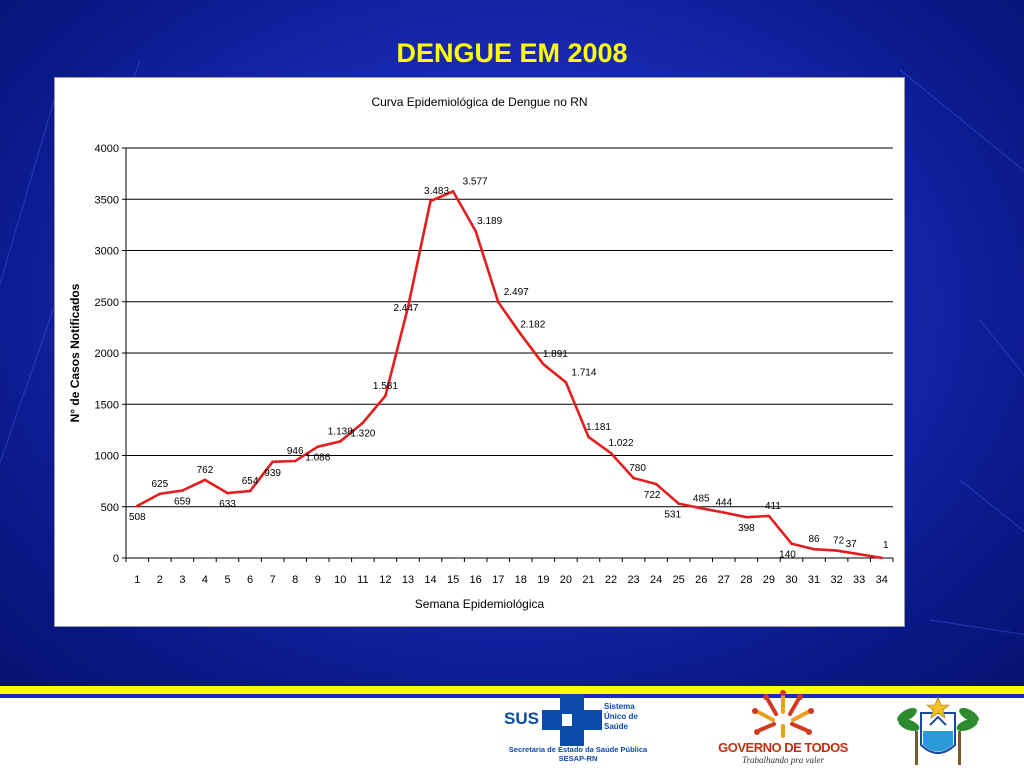  What do you see at coordinates (633, 580) in the screenshot?
I see `x-tick-label: 23` at bounding box center [633, 580].